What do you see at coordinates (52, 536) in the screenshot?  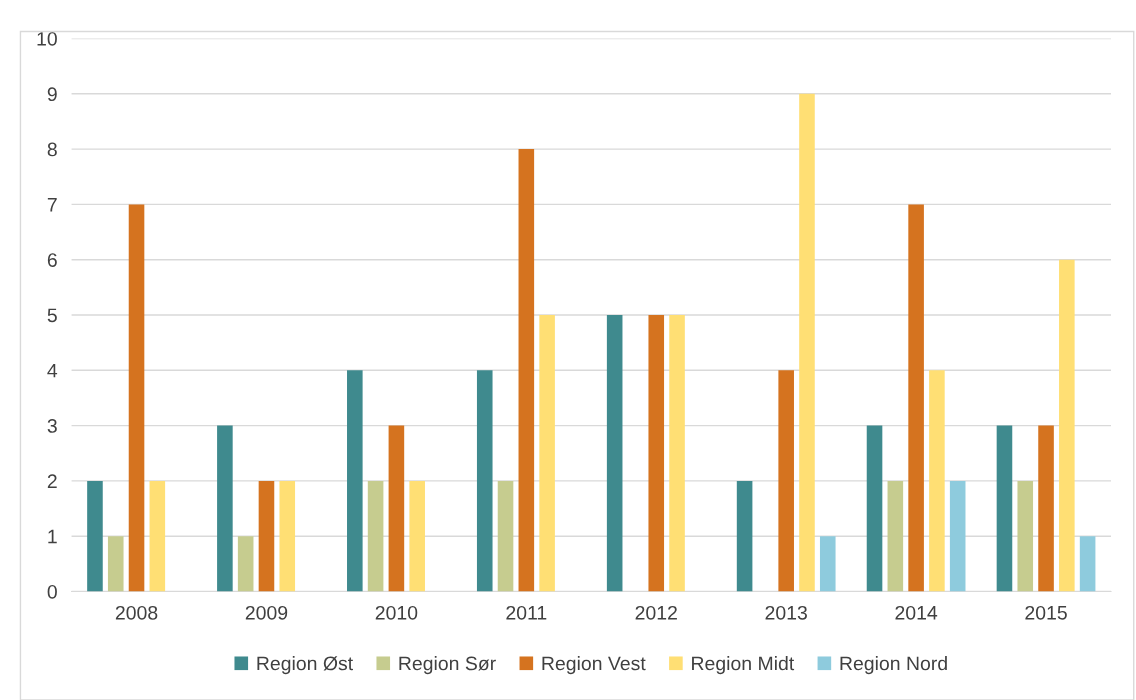 I see `y-tick-label: 1` at bounding box center [52, 536].